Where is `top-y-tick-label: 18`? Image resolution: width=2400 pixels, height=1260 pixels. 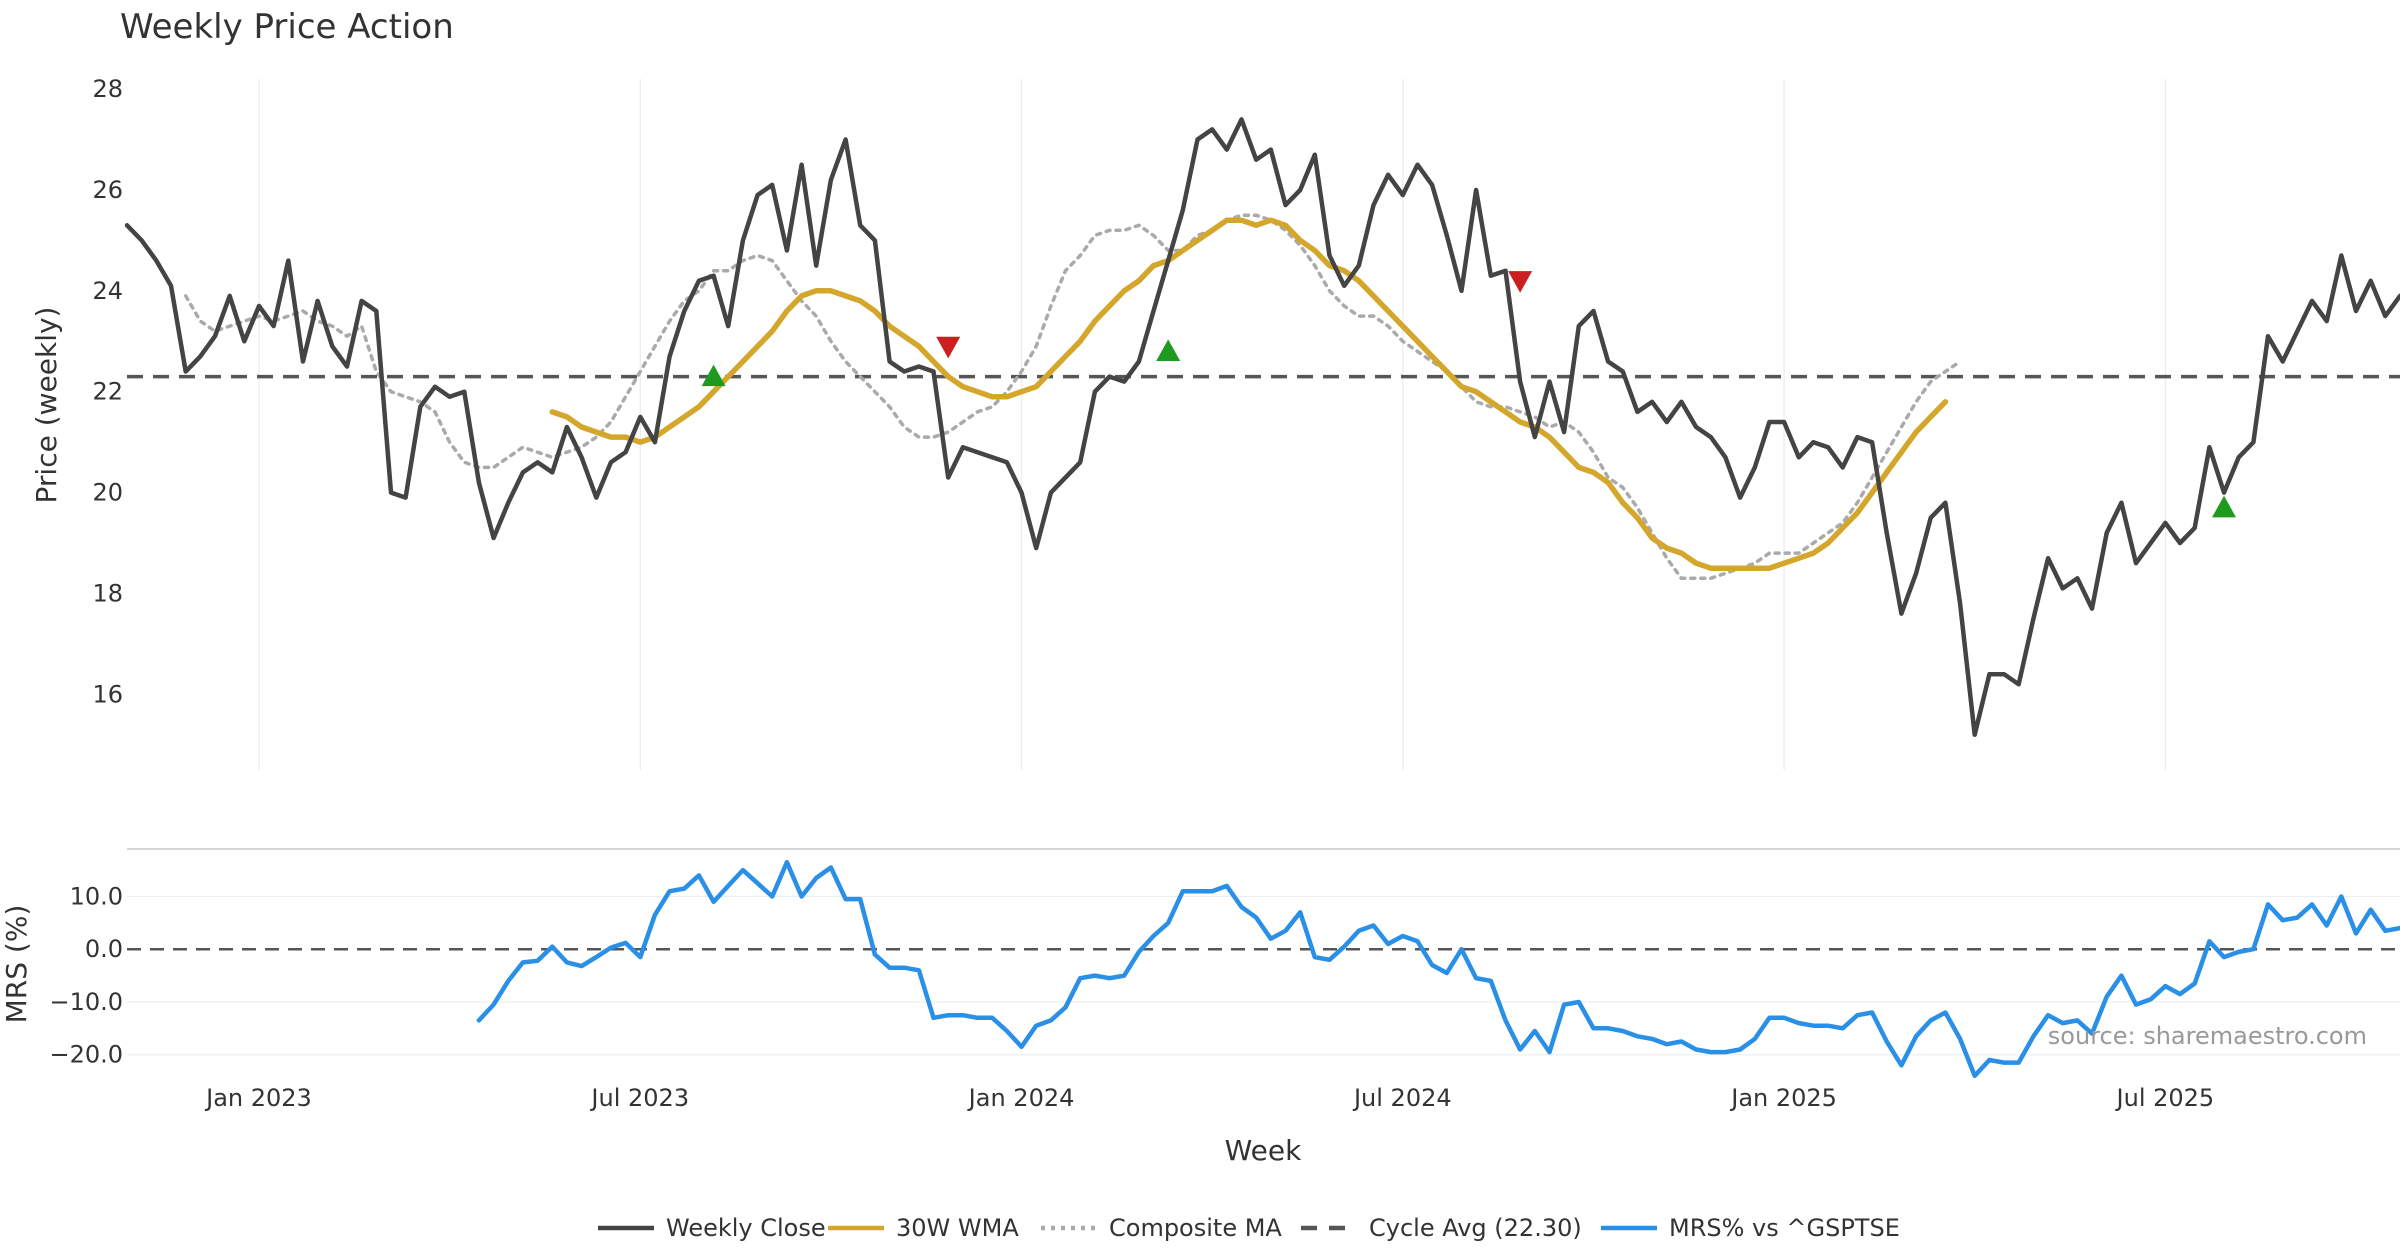 top-y-tick-label: 18 is located at coordinates (107, 593).